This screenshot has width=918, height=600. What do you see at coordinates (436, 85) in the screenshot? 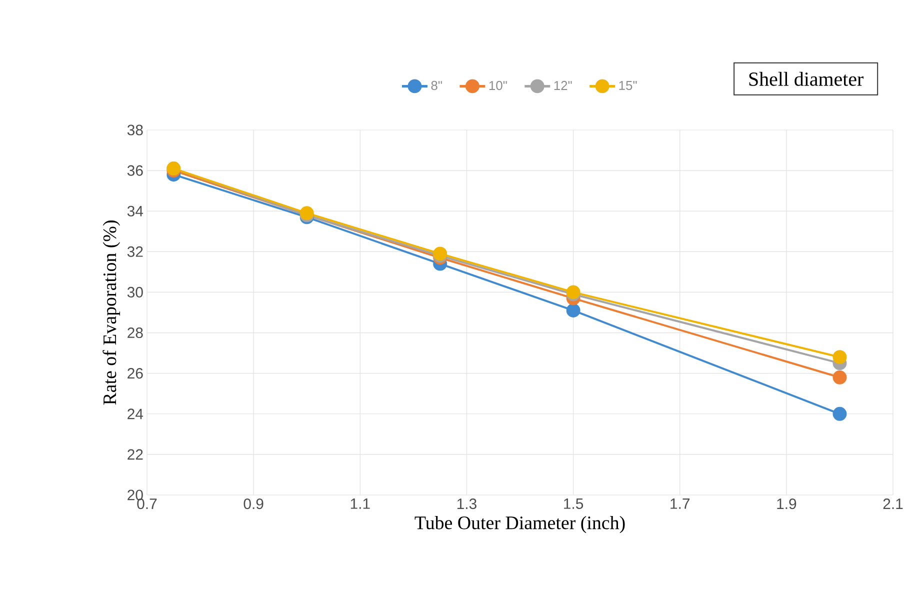
I see `legend-label: 8"` at bounding box center [436, 85].